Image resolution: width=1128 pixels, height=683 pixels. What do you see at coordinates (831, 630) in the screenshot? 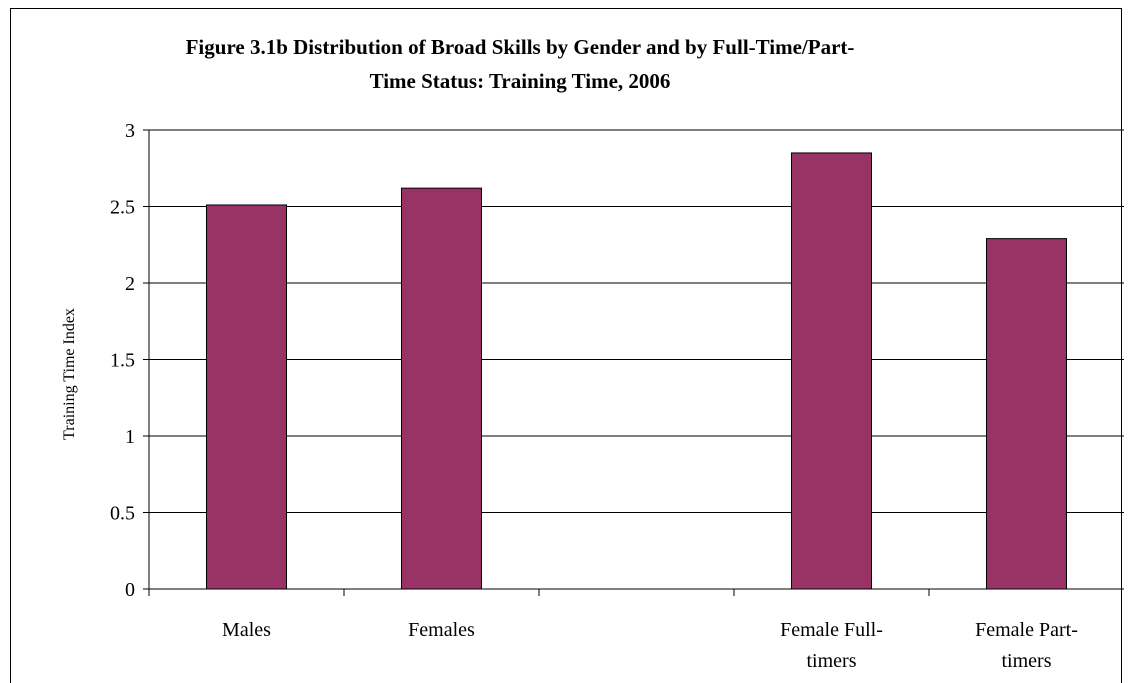
I see `x-category-label: Female Full-` at bounding box center [831, 630].